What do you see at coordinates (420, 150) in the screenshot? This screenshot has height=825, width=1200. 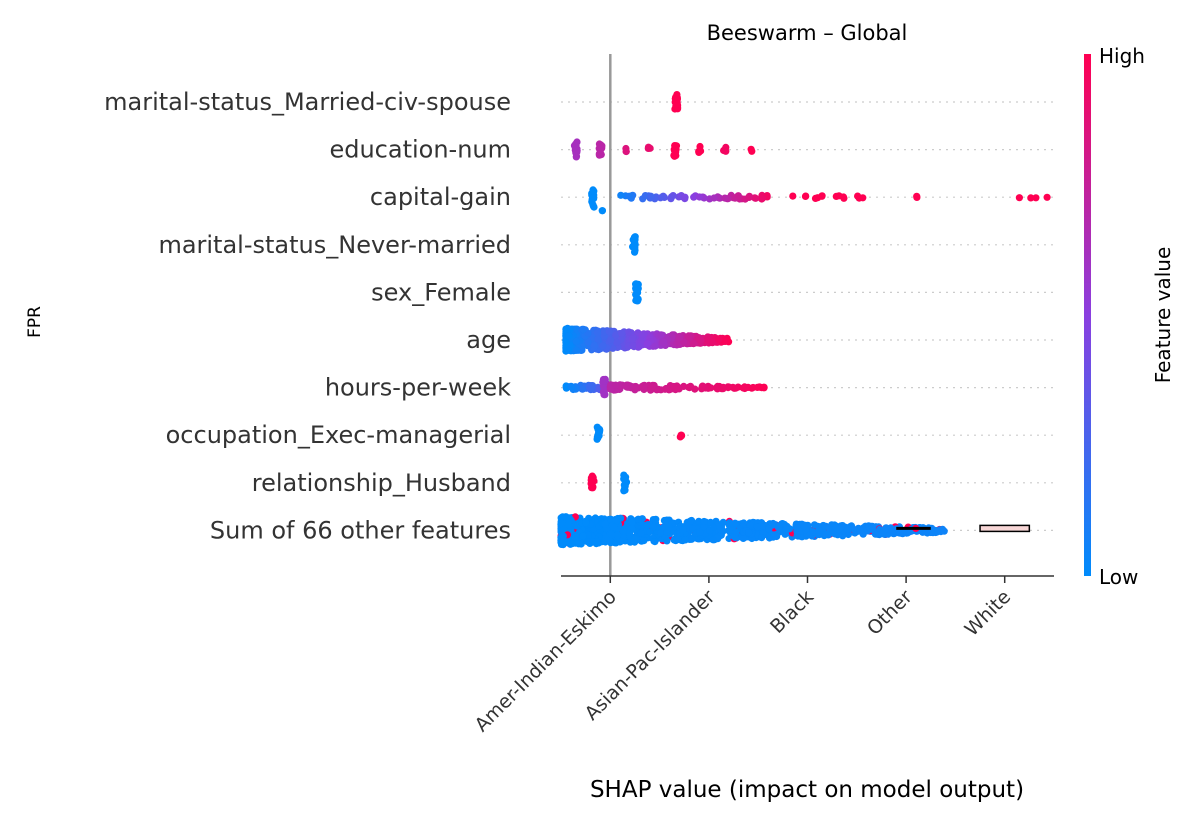 I see `feature-label: education-num` at bounding box center [420, 150].